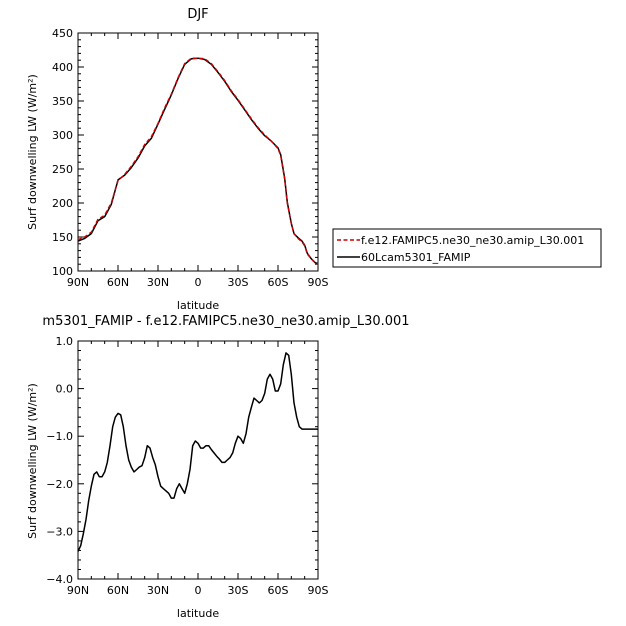 The width and height of the screenshot is (626, 626). Describe the element at coordinates (158, 590) in the screenshot. I see `panel2-x-tick-label: 30N` at that location.